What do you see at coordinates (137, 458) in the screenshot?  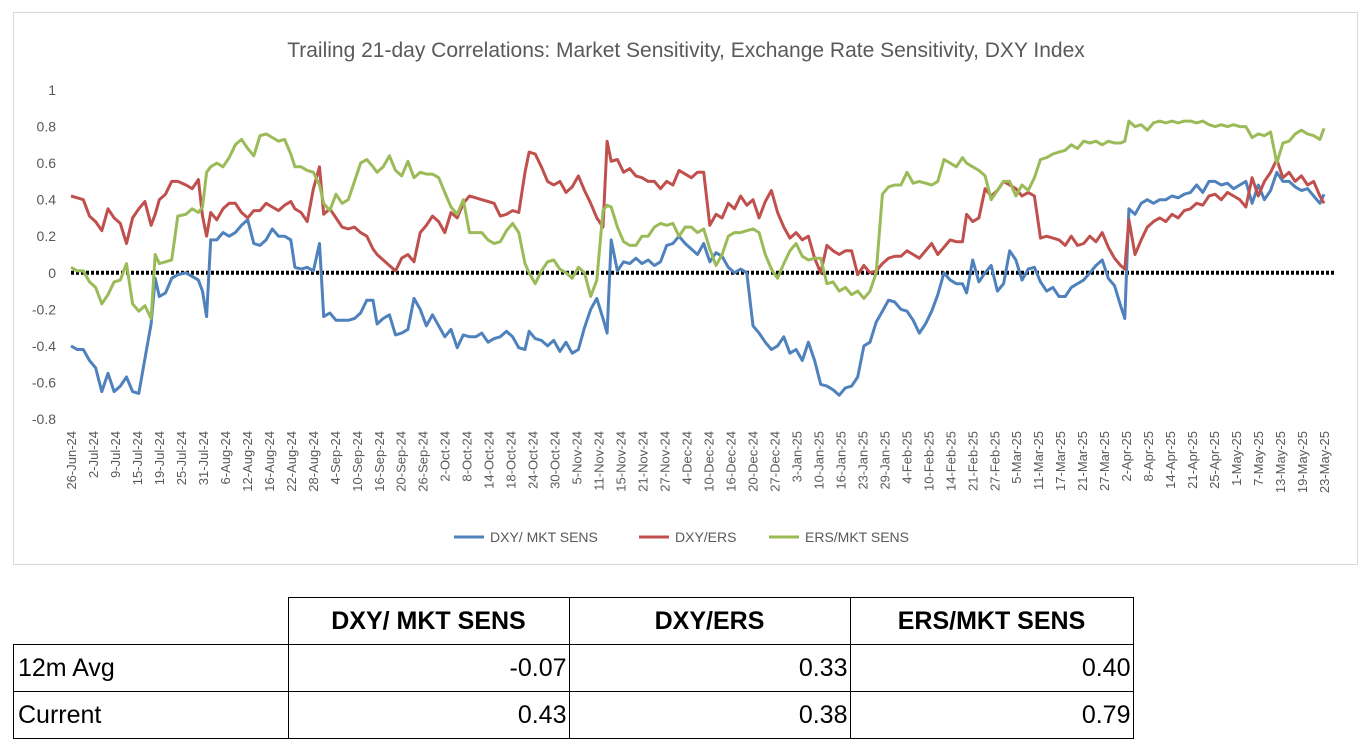 I see `x-tick-label: 15-Jul-24` at bounding box center [137, 458].